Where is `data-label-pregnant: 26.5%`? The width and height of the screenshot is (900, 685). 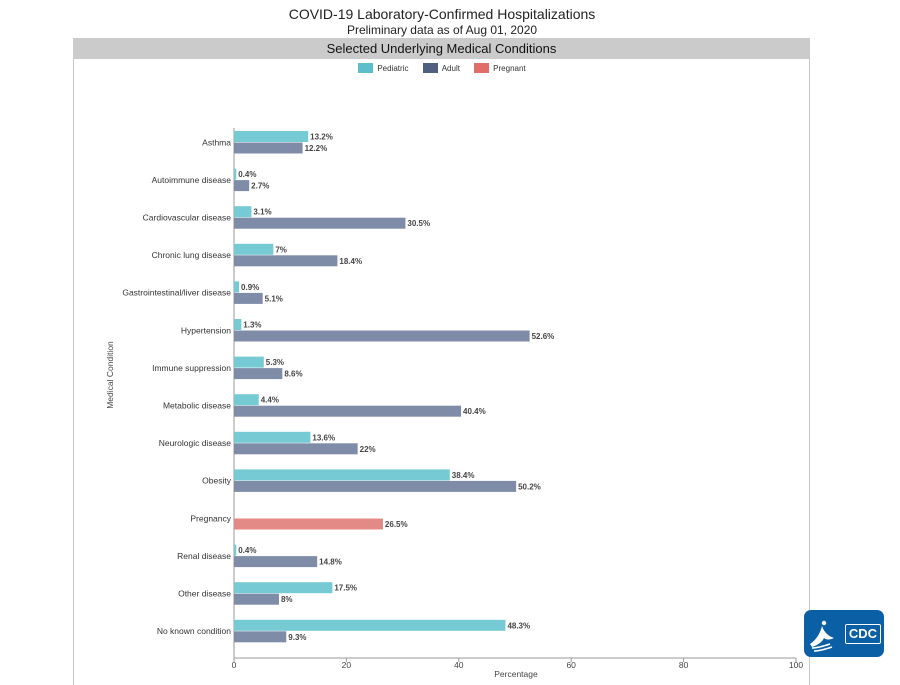
data-label-pregnant: 26.5% is located at coordinates (396, 524).